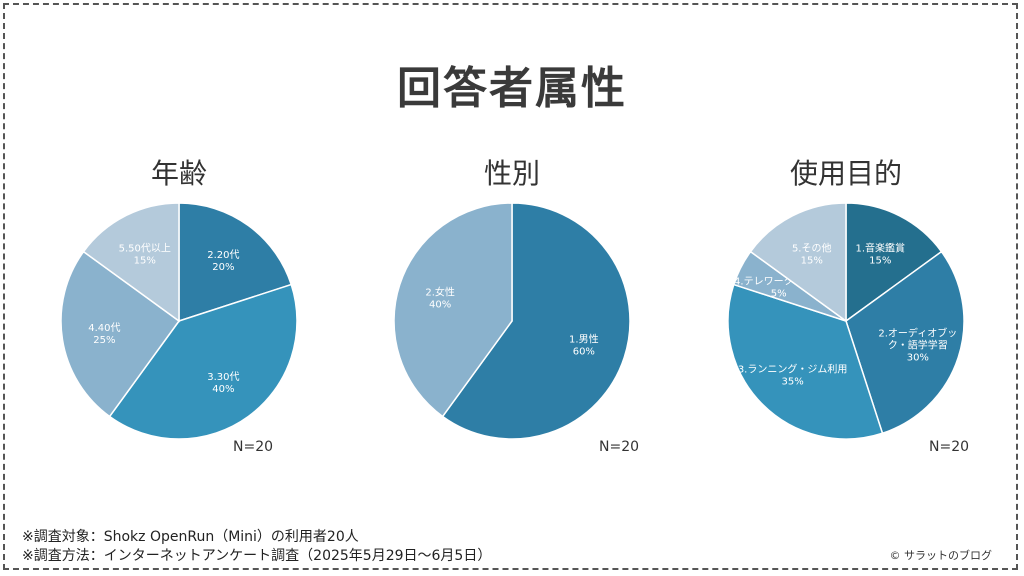  Describe the element at coordinates (512, 88) in the screenshot. I see `page-title: 回答者属性` at that location.